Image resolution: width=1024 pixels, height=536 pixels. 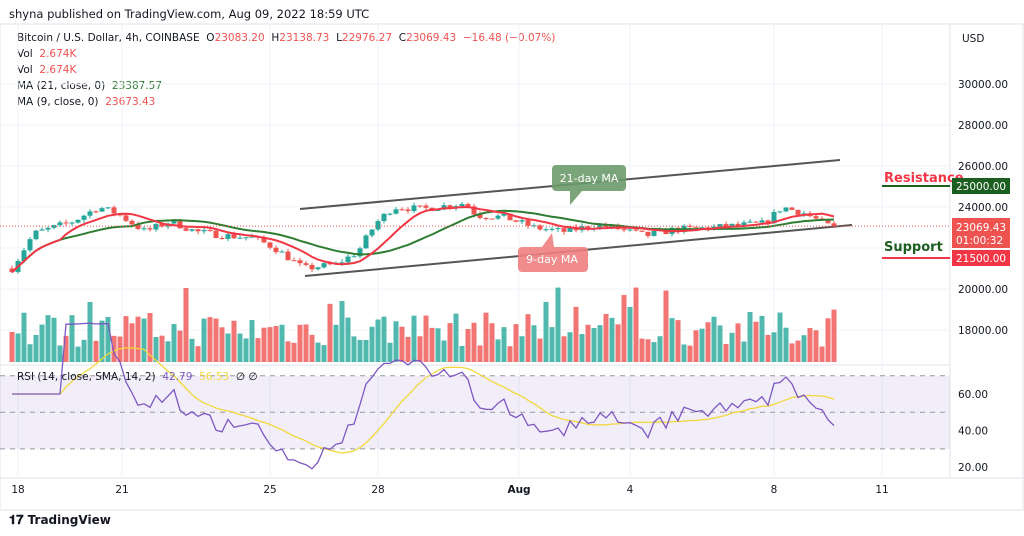 What do you see at coordinates (518, 490) in the screenshot?
I see `x-tick-label: Aug` at bounding box center [518, 490].